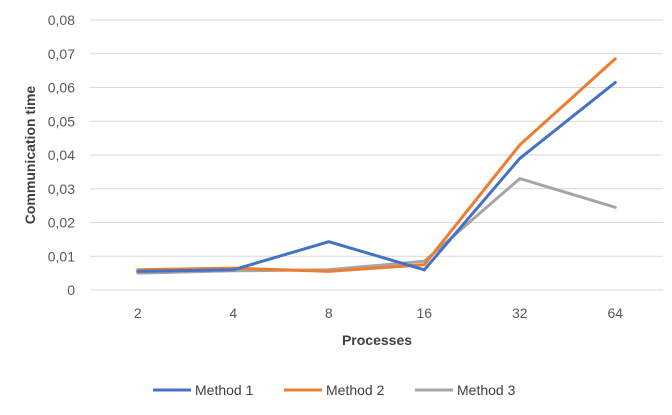  I want to click on y-tick-label: 0,01, so click(61, 256).